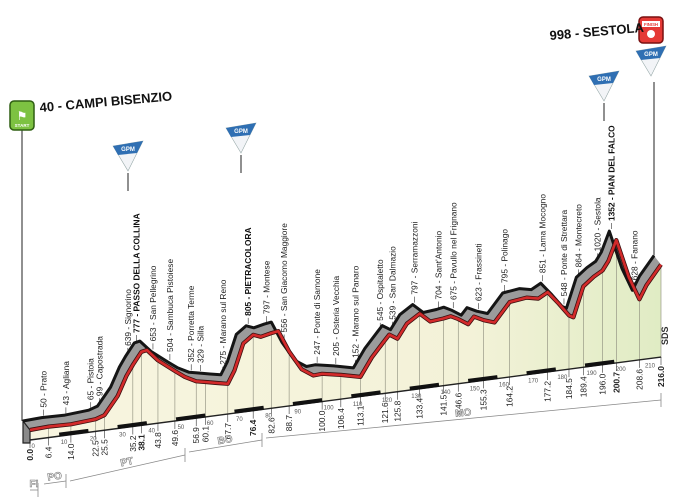  Describe the element at coordinates (504, 386) in the screenshot. I see `km-tick-label: 160` at that location.